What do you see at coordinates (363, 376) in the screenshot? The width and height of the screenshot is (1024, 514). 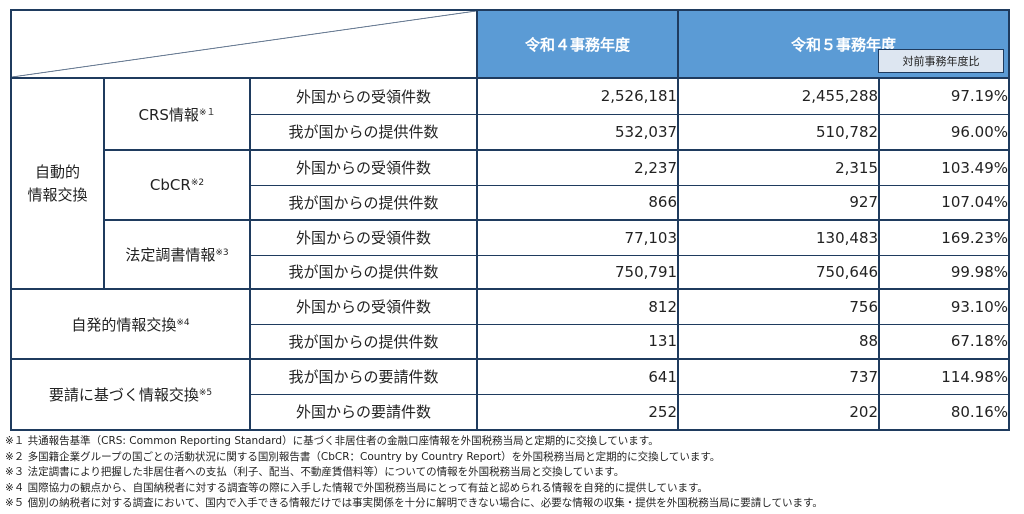 I see `row-label: 我が国からの要請件数` at bounding box center [363, 376].